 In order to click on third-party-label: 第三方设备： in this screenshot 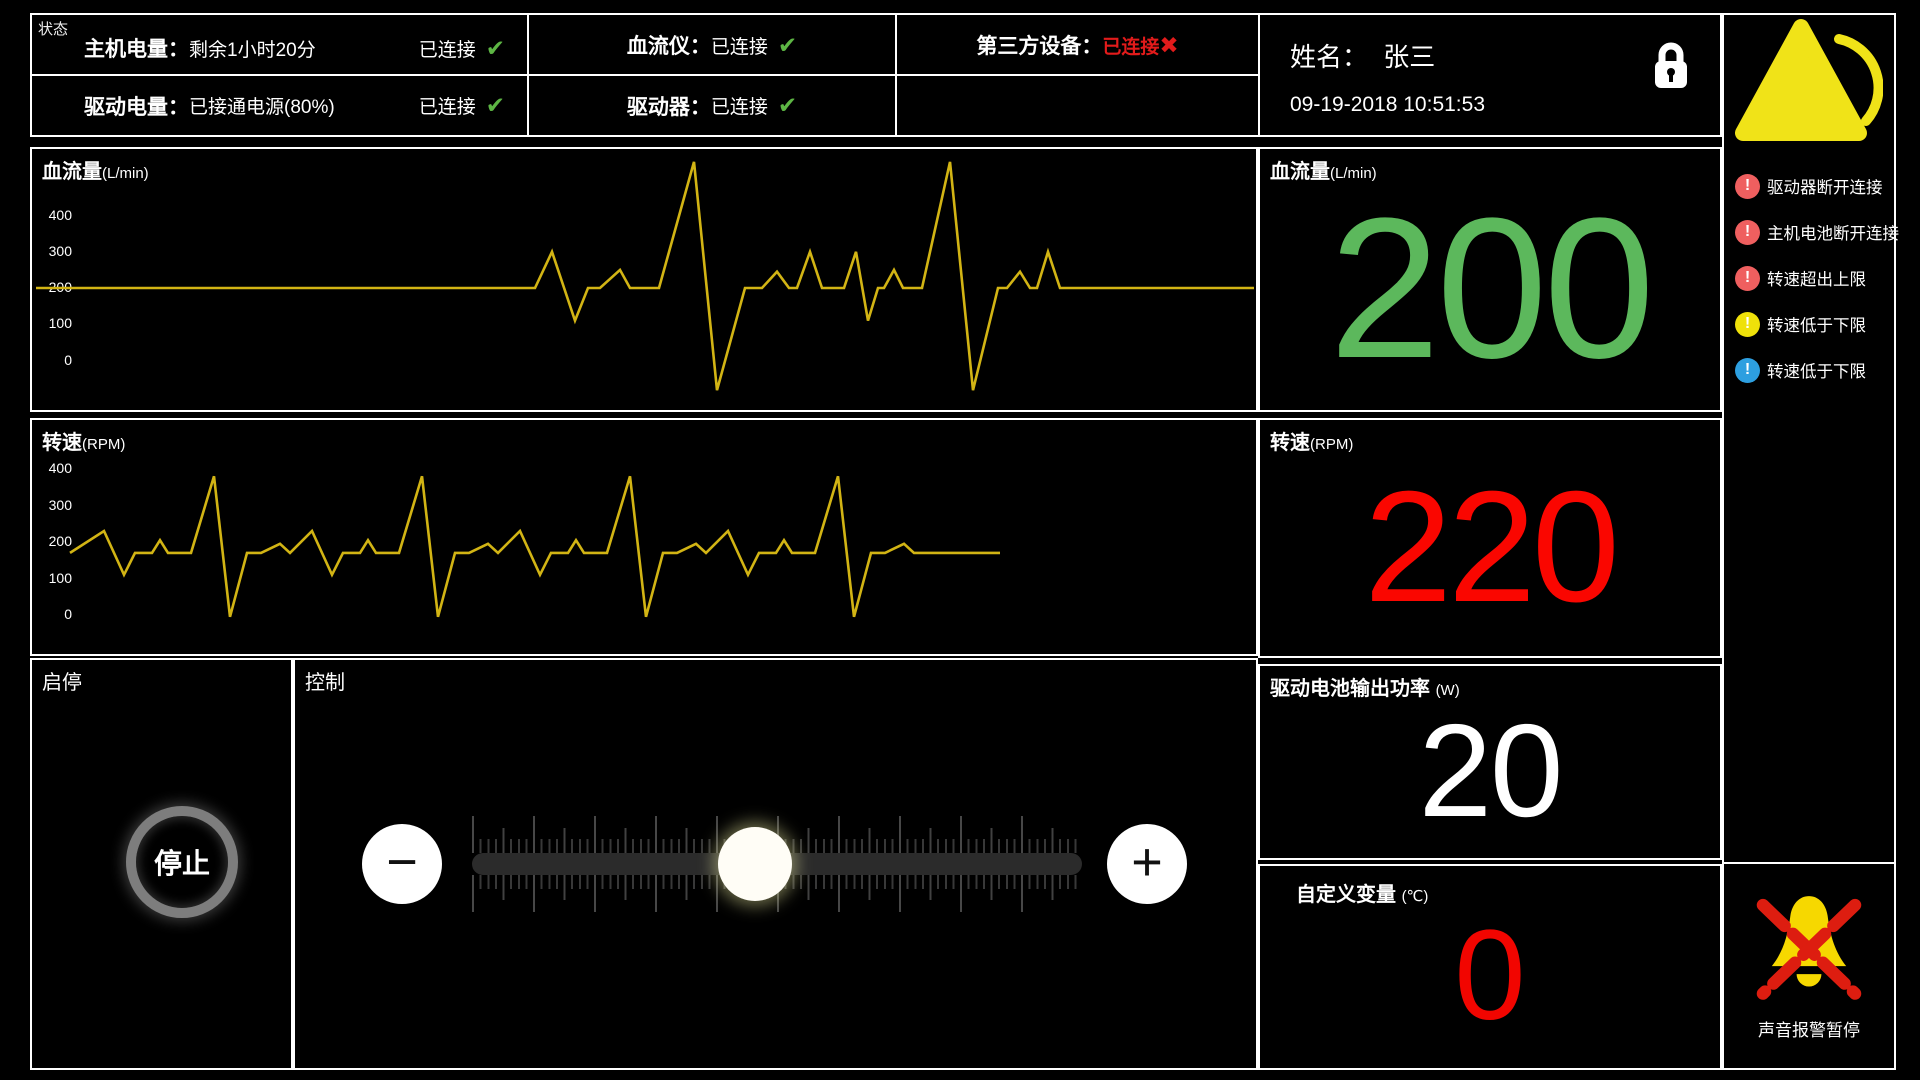, I will do `click(1039, 46)`.